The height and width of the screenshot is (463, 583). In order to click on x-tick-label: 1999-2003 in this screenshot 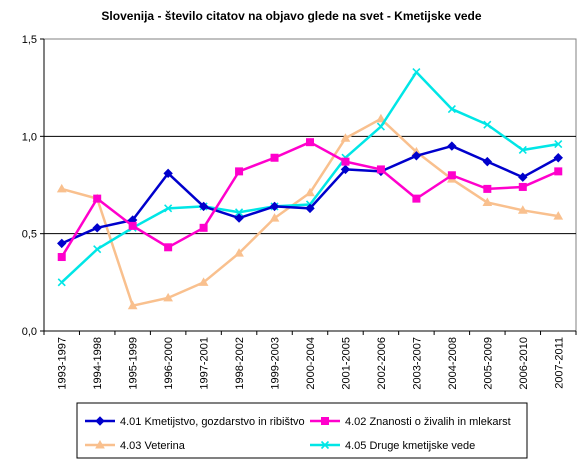, I will do `click(276, 363)`.